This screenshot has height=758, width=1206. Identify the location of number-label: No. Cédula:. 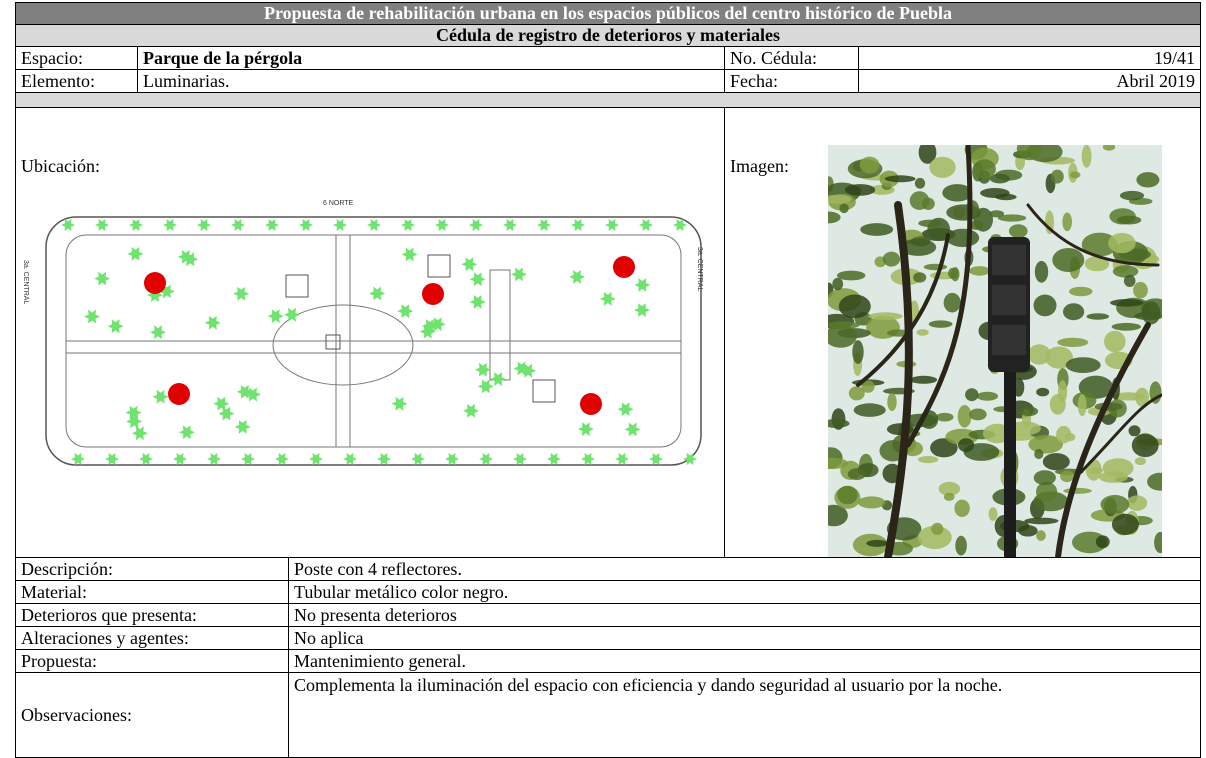
(791, 58).